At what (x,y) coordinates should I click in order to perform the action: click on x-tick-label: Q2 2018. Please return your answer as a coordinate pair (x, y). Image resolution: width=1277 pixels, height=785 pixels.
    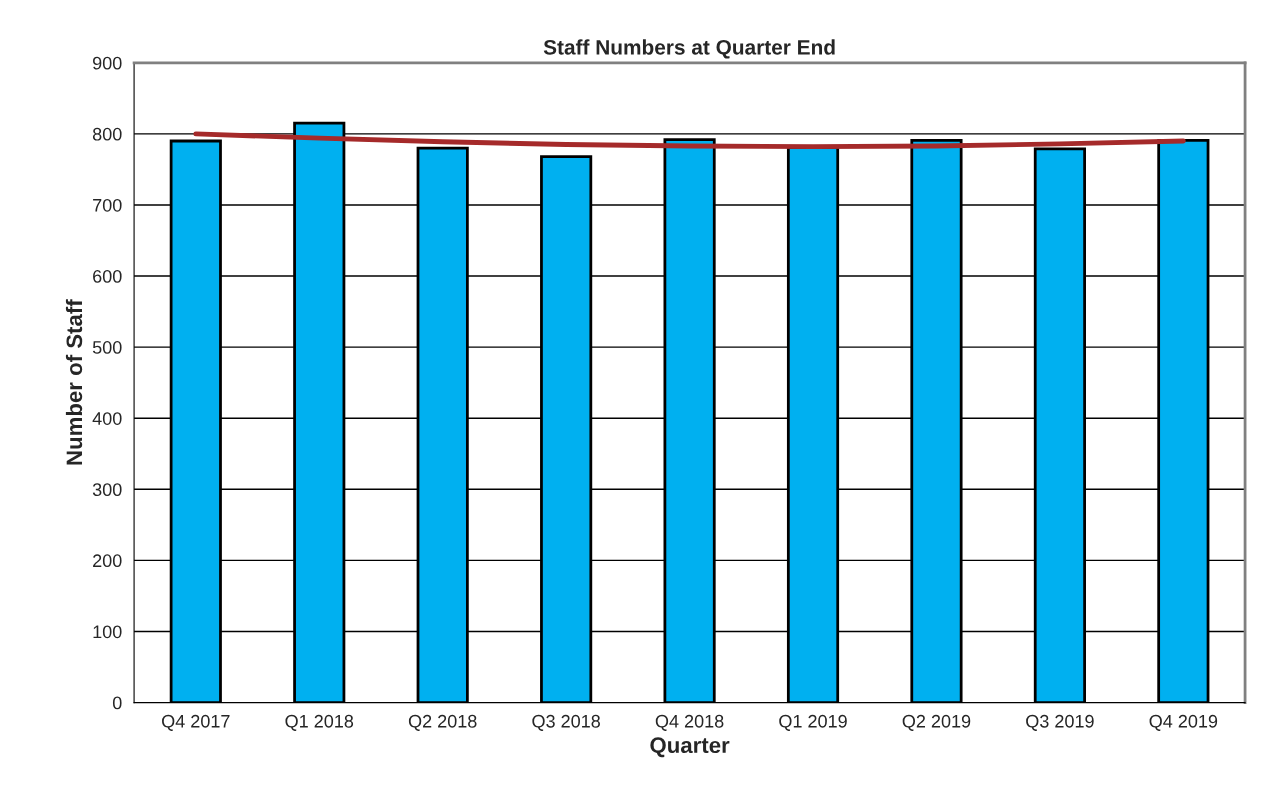
    Looking at the image, I should click on (442, 722).